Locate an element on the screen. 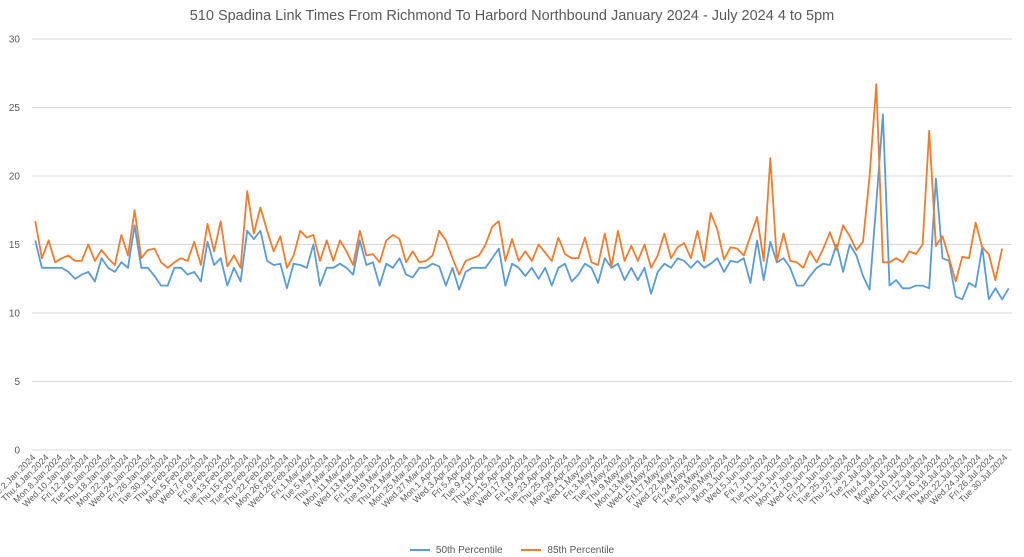  y-tick-label-10: 10 is located at coordinates (15, 314).